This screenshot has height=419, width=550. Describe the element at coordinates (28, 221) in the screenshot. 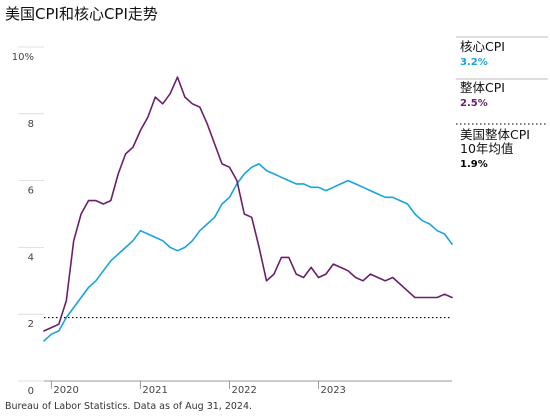

I see `y-axis: 0 2 4 6 8 10%` at that location.